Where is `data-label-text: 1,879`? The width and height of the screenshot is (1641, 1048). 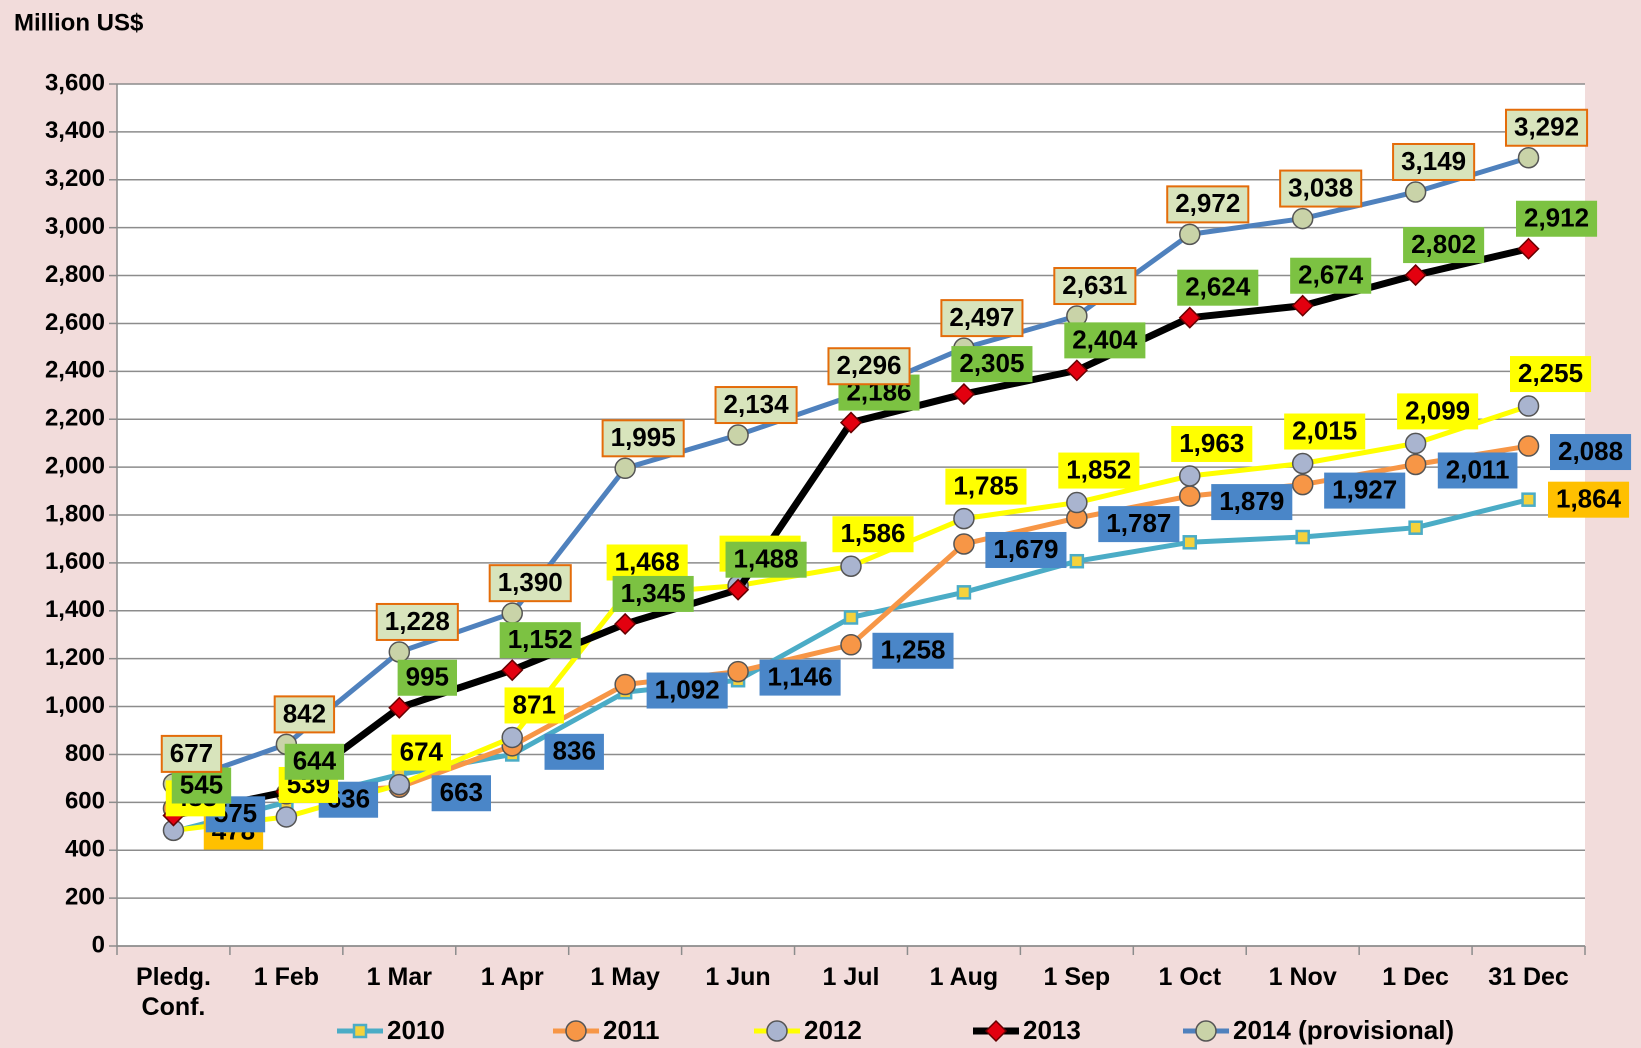 data-label-text: 1,879 is located at coordinates (1251, 501).